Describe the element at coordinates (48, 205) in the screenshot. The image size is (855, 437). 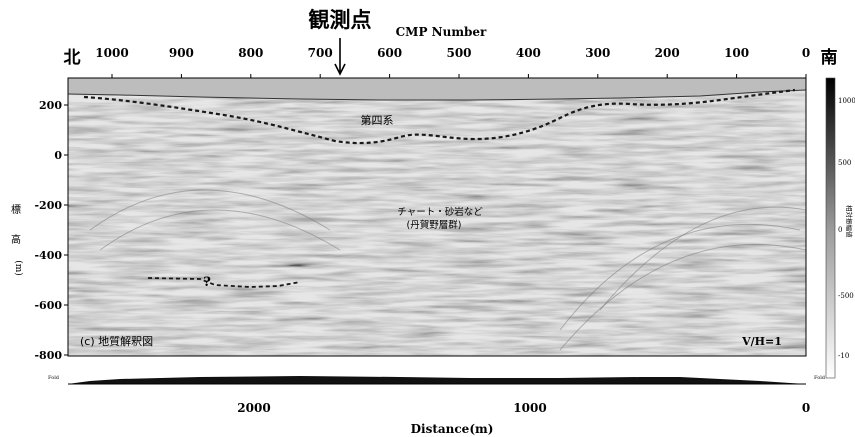
I see `elevation-tick-label: -200` at that location.